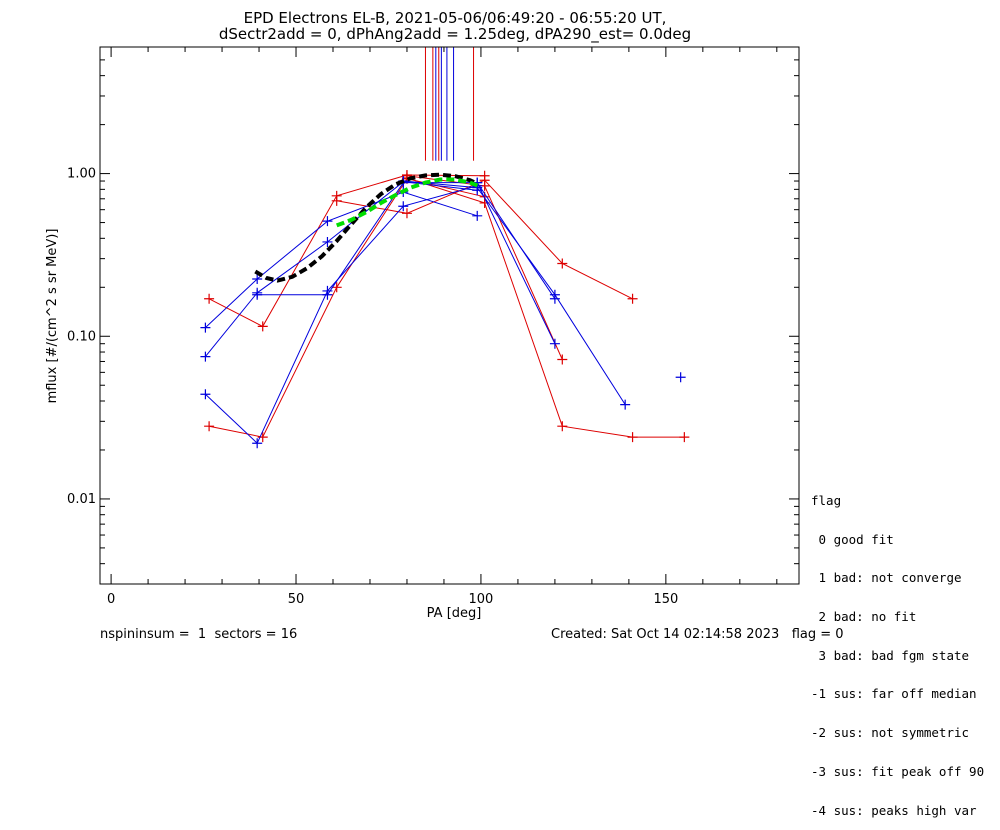  I want to click on x-tick-label: 150, so click(665, 599).